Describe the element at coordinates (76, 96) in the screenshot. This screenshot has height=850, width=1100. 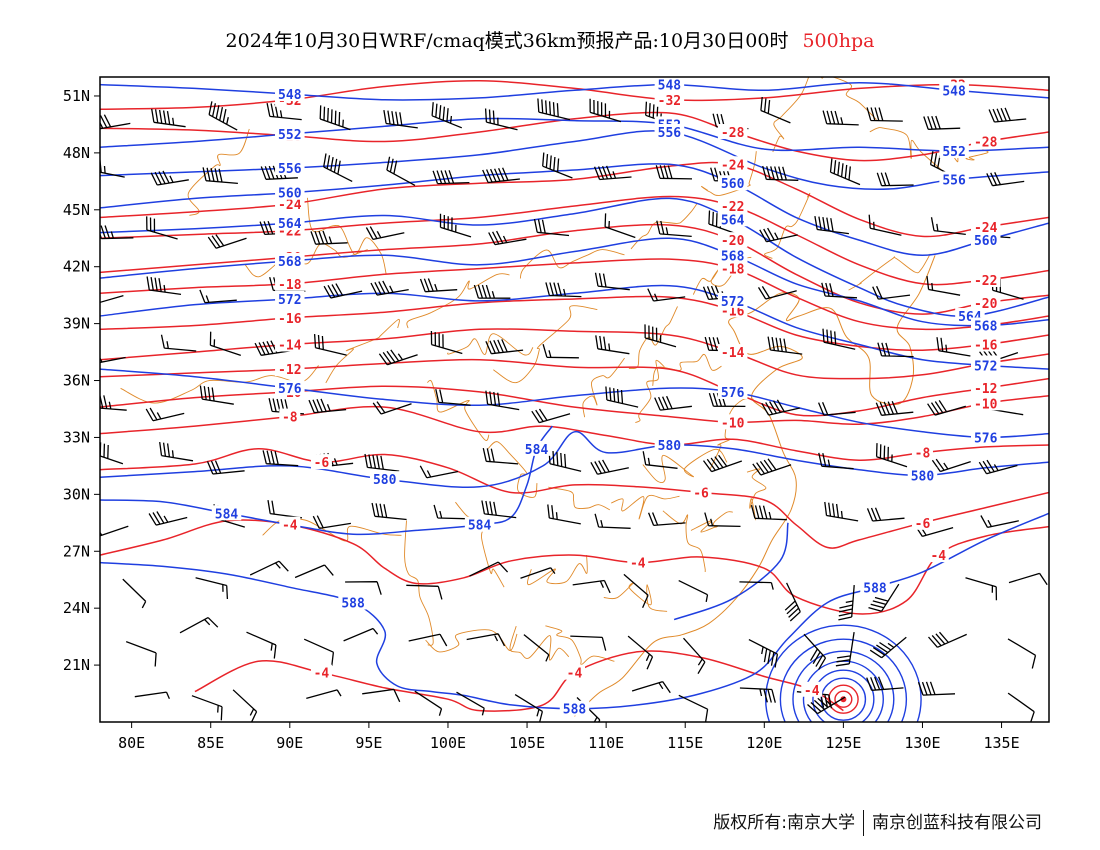
I see `y-tick-label: 51N` at that location.